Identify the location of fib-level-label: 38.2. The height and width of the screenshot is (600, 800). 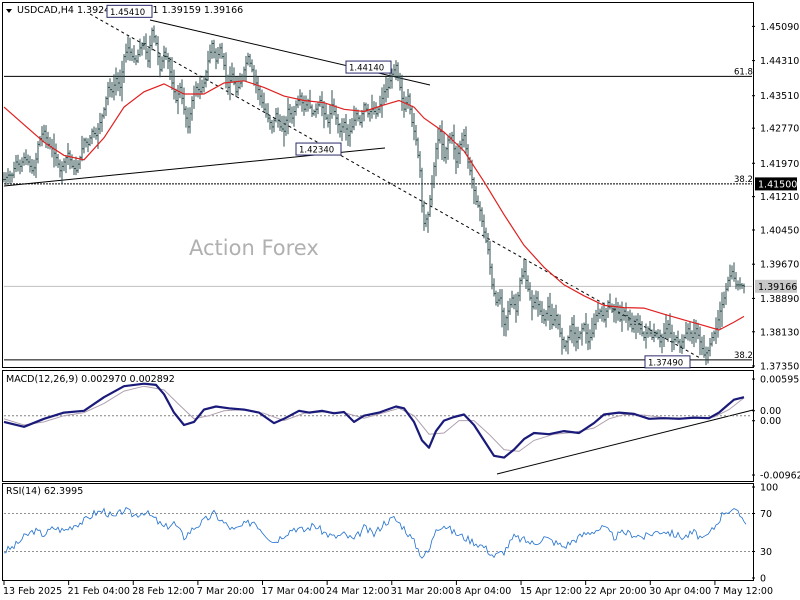
(743, 180).